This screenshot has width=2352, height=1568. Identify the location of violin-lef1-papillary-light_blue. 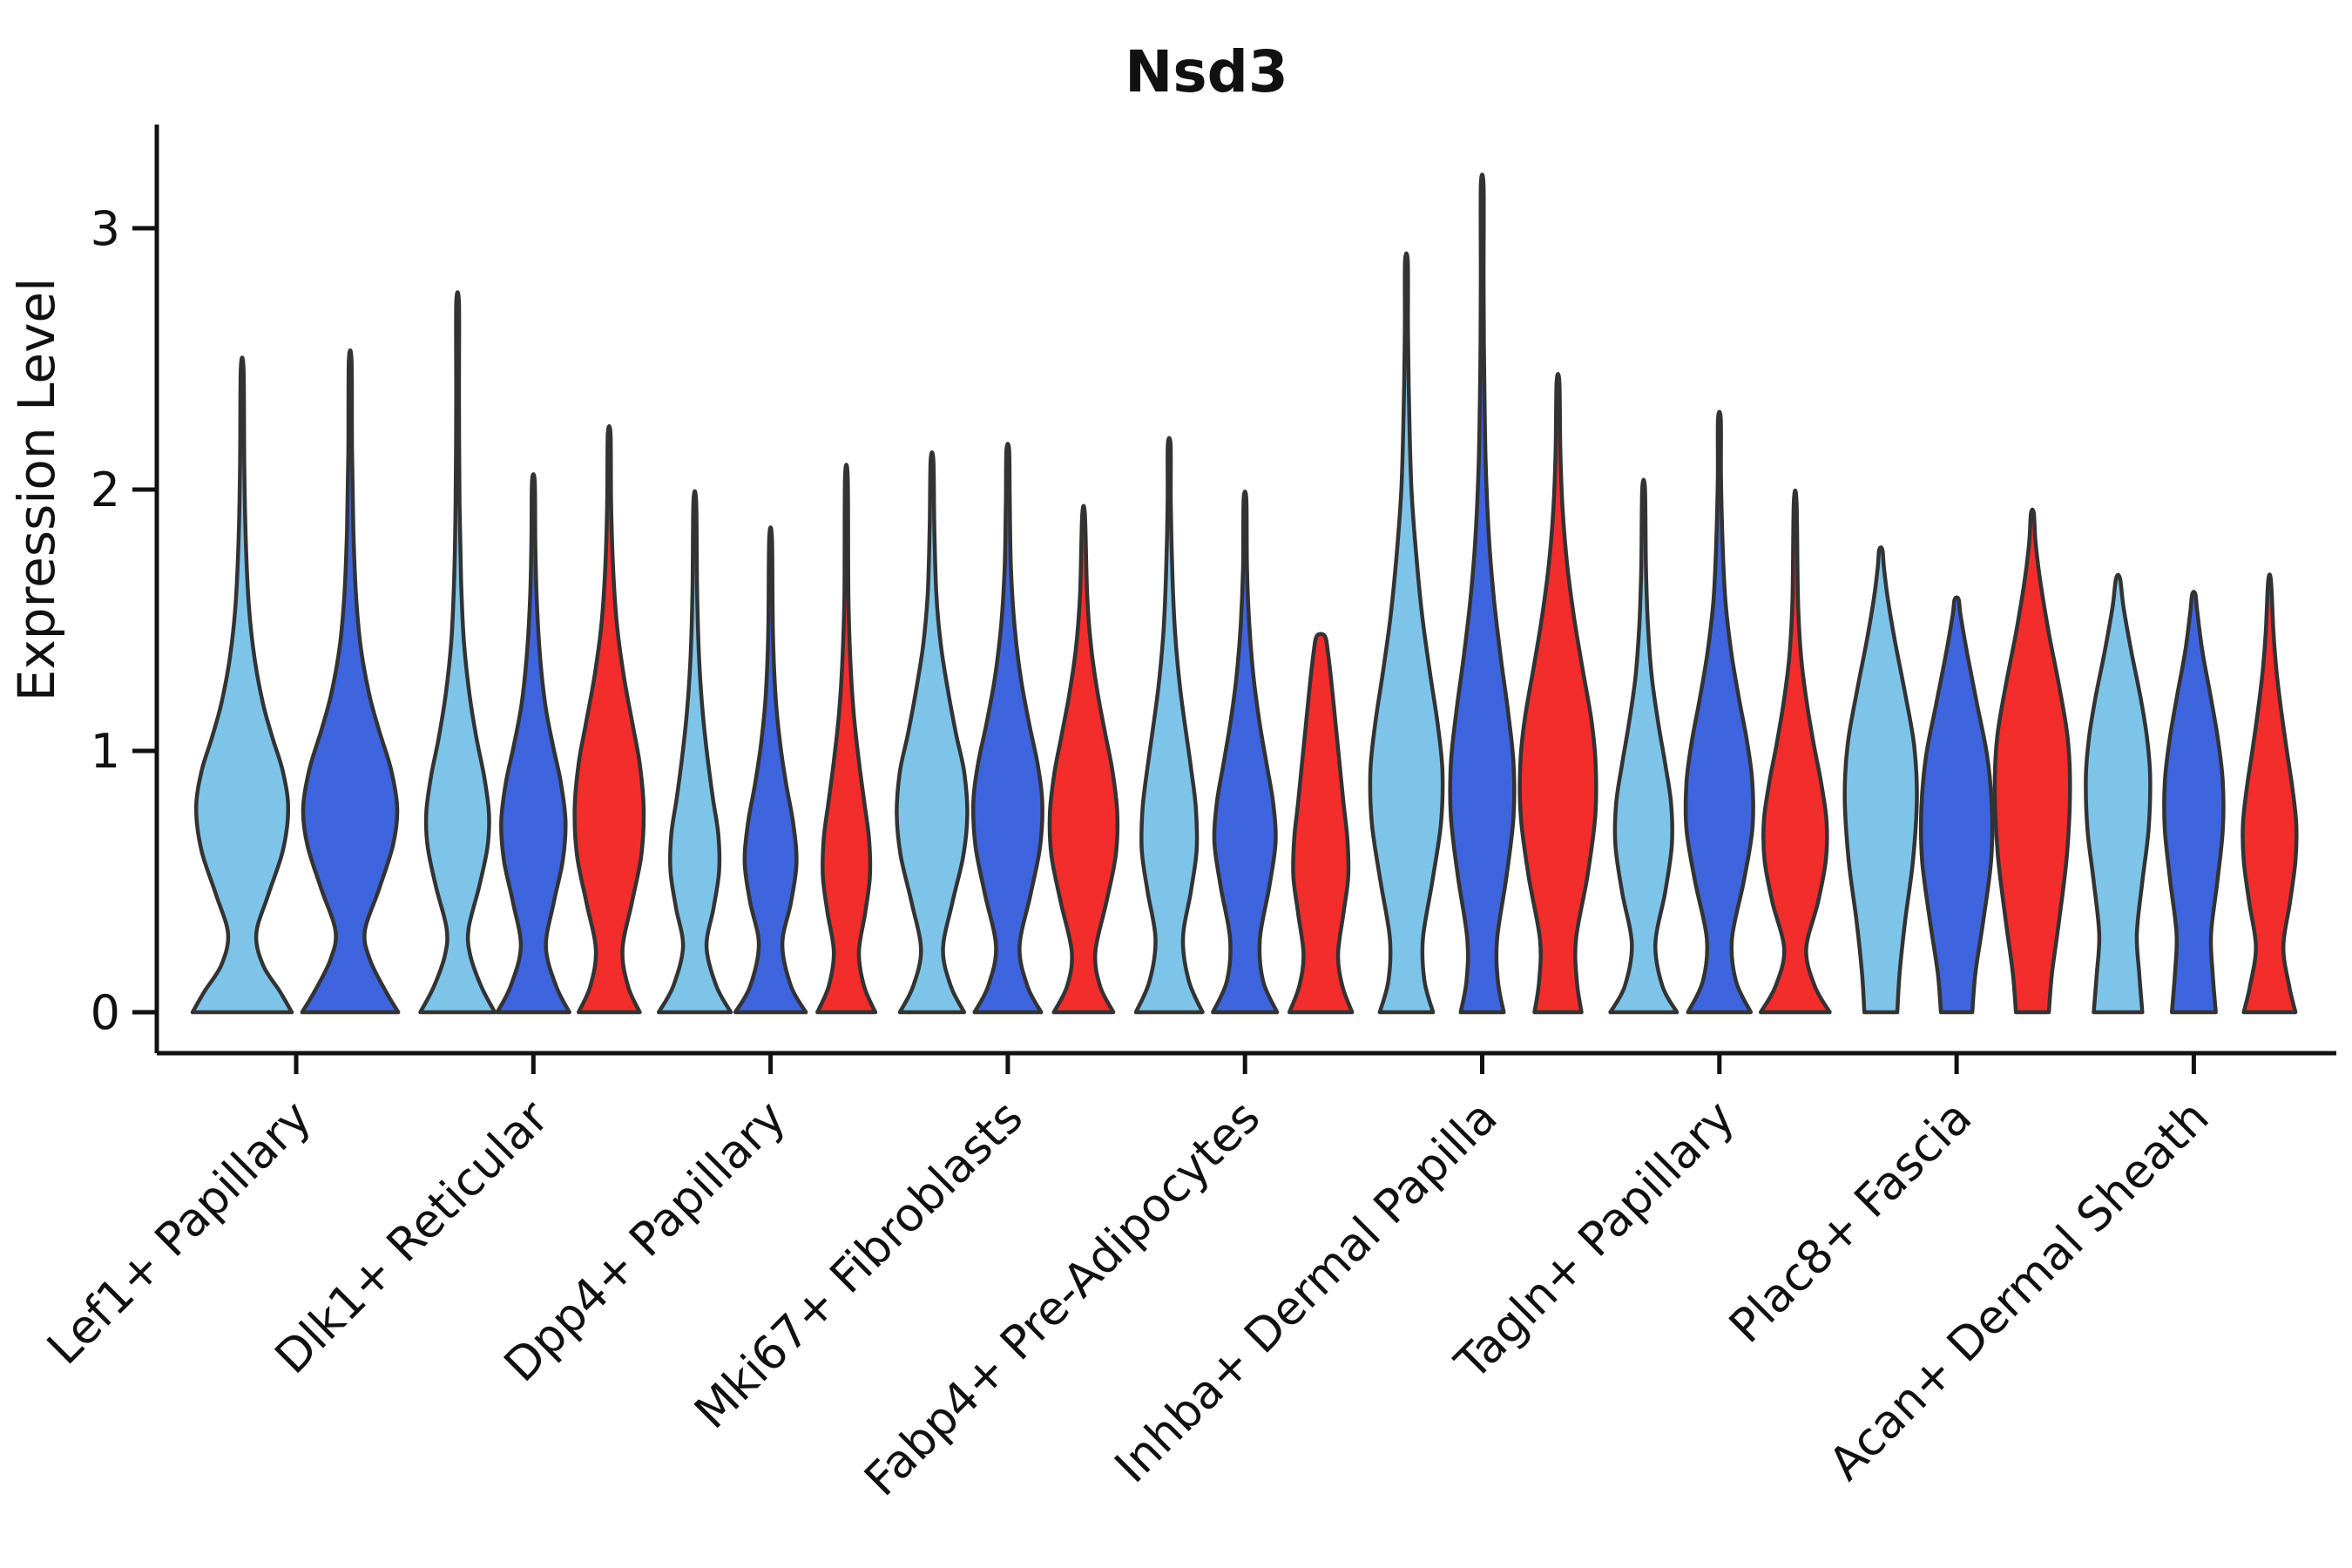
(242, 685).